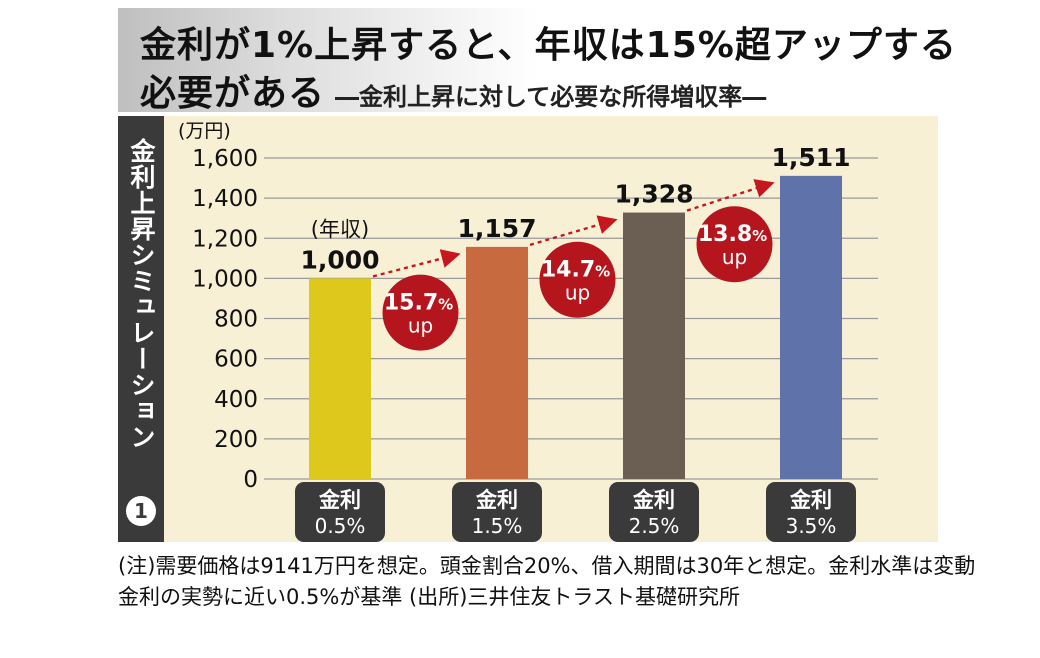  I want to click on y-tick-label: 0, so click(250, 480).